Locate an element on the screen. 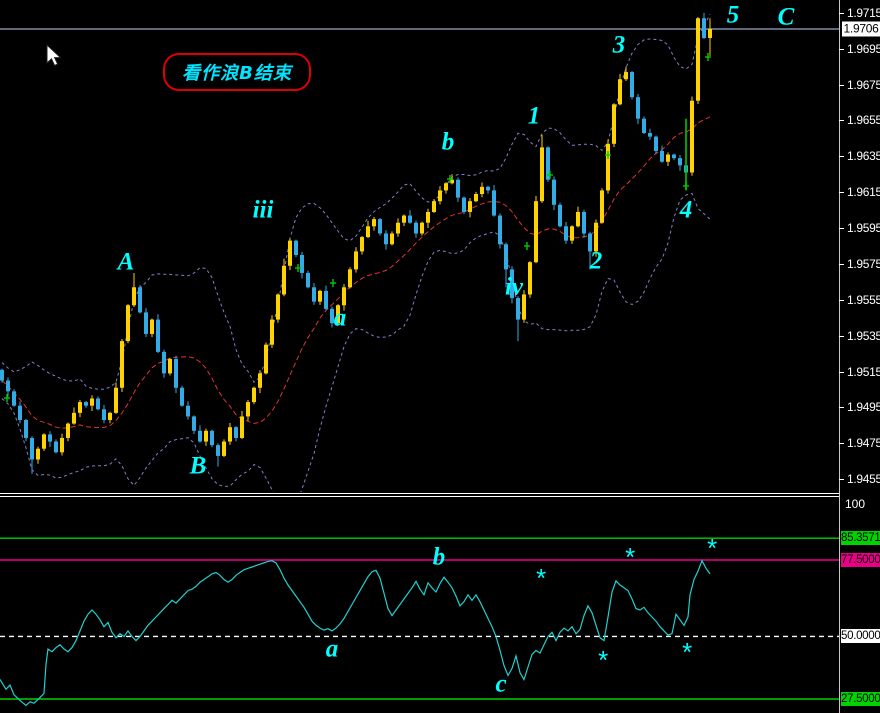  price-axis-border is located at coordinates (839, 356).